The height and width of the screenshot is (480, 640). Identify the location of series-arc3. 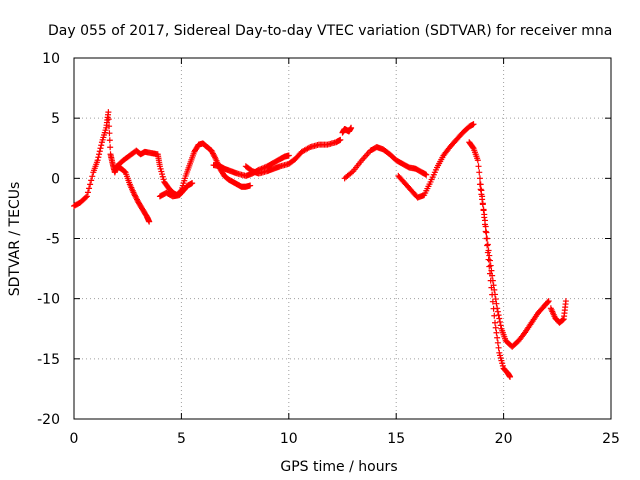
(176, 190).